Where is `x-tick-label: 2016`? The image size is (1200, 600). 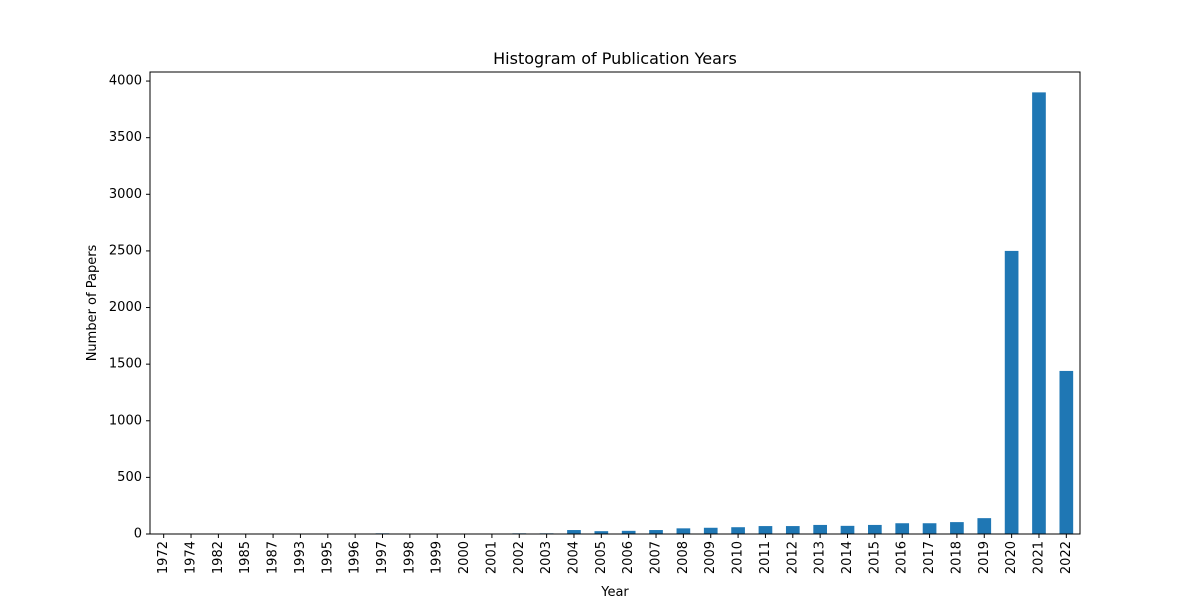
x-tick-label: 2016 is located at coordinates (902, 557).